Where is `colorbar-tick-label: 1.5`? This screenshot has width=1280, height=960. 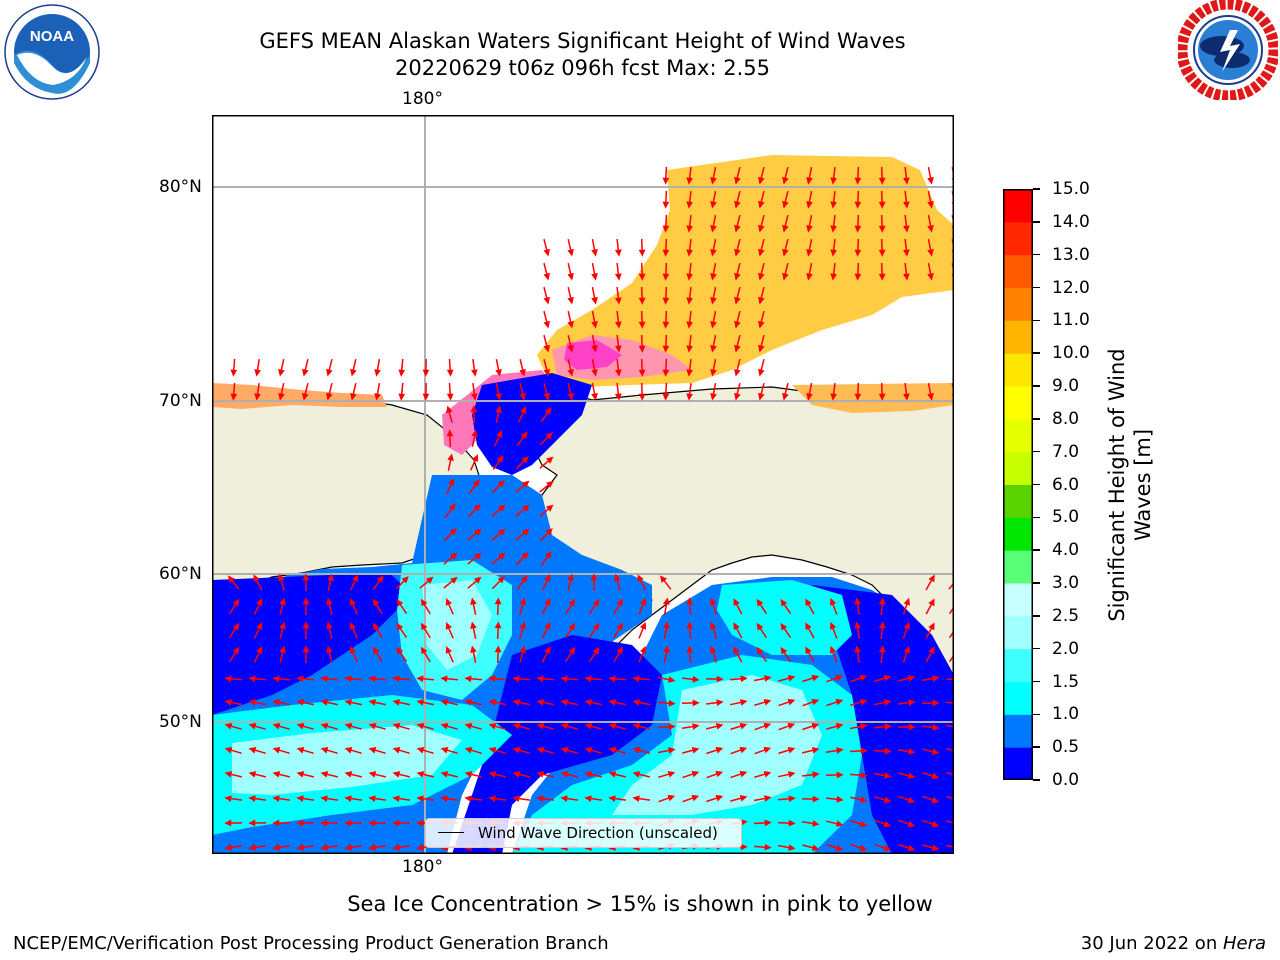 colorbar-tick-label: 1.5 is located at coordinates (1066, 681).